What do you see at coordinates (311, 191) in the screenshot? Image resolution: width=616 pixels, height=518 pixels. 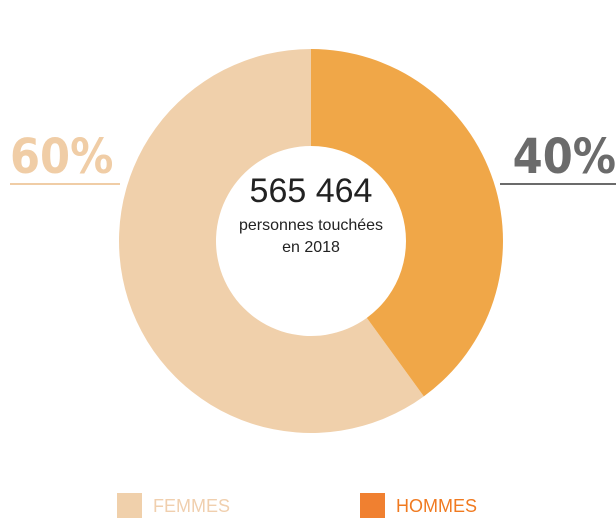 I see `center-number: 565 464` at bounding box center [311, 191].